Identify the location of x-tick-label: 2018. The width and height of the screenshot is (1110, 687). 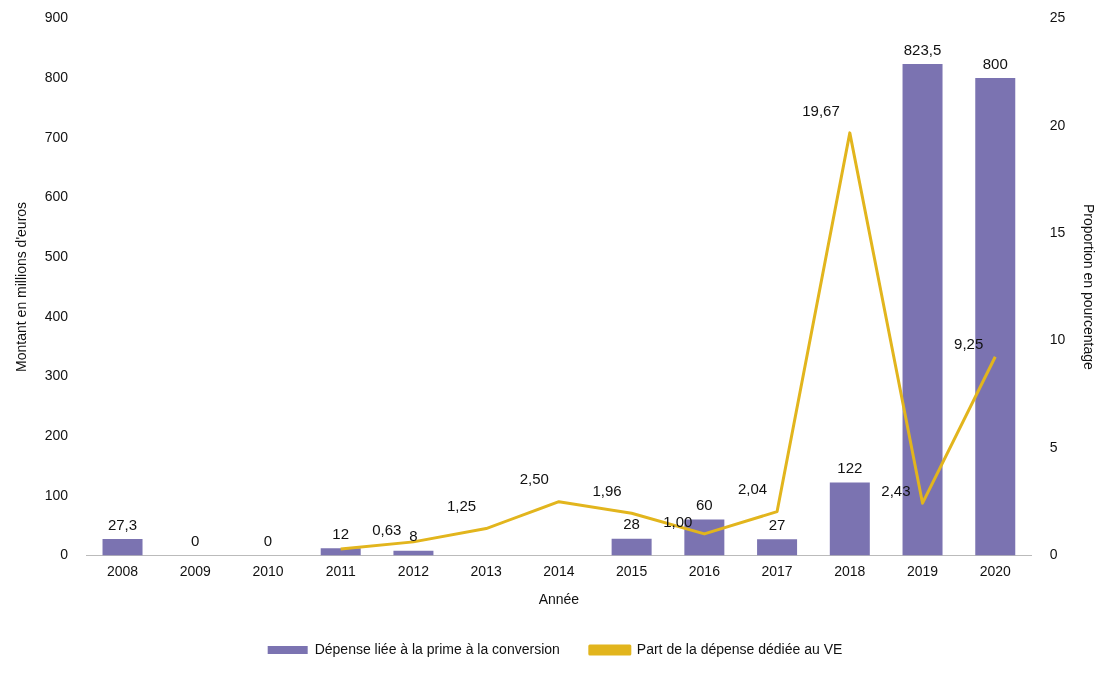
(850, 570).